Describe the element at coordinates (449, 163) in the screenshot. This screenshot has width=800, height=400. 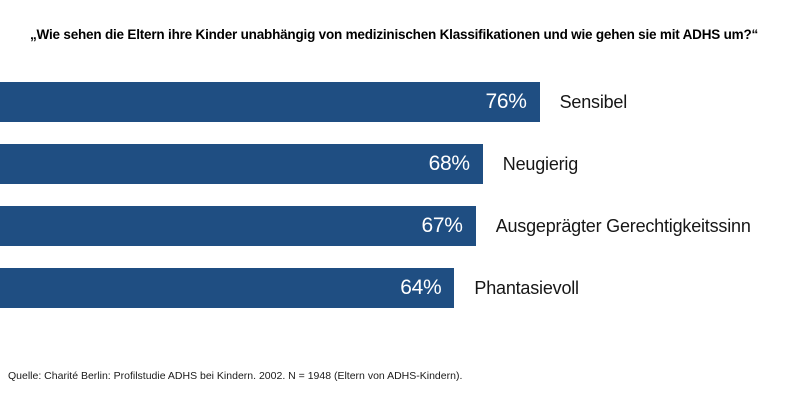
I see `bar-value-label: 68%` at that location.